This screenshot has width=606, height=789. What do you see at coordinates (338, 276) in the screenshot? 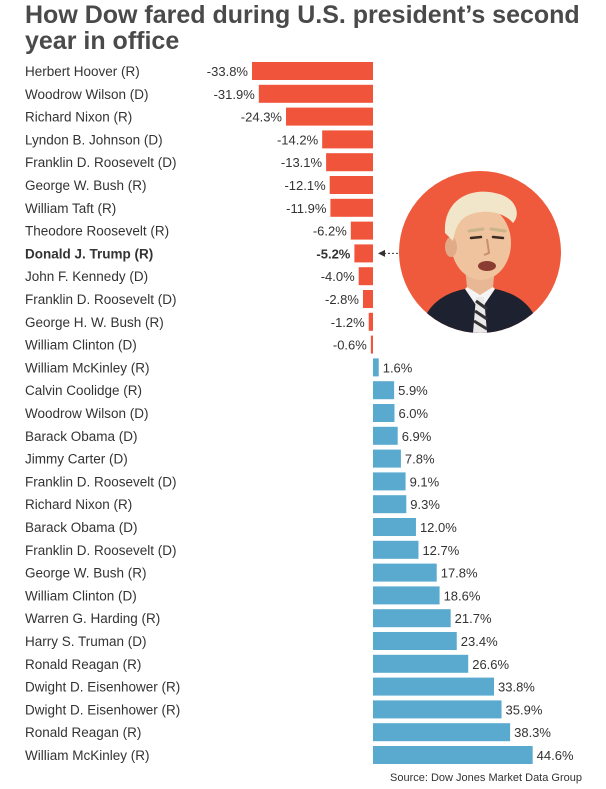
I see `value-label: -4.0%` at bounding box center [338, 276].